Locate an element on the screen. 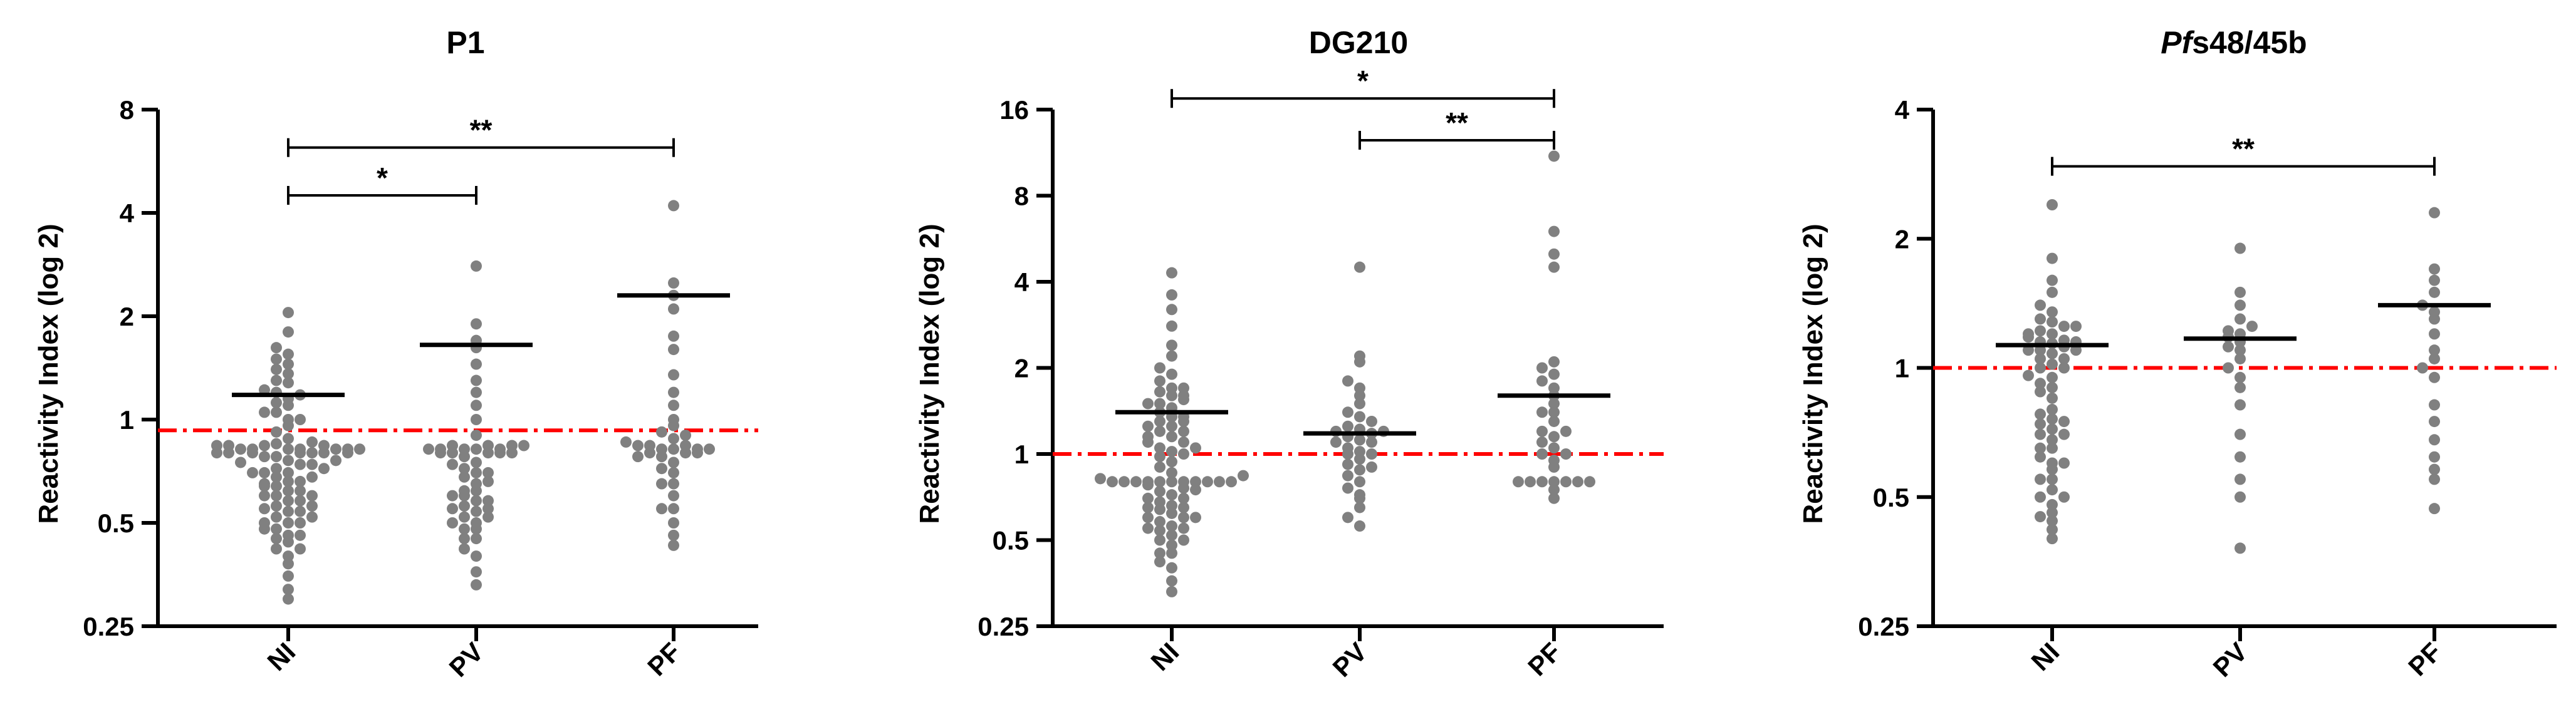  data-points is located at coordinates (463, 402).